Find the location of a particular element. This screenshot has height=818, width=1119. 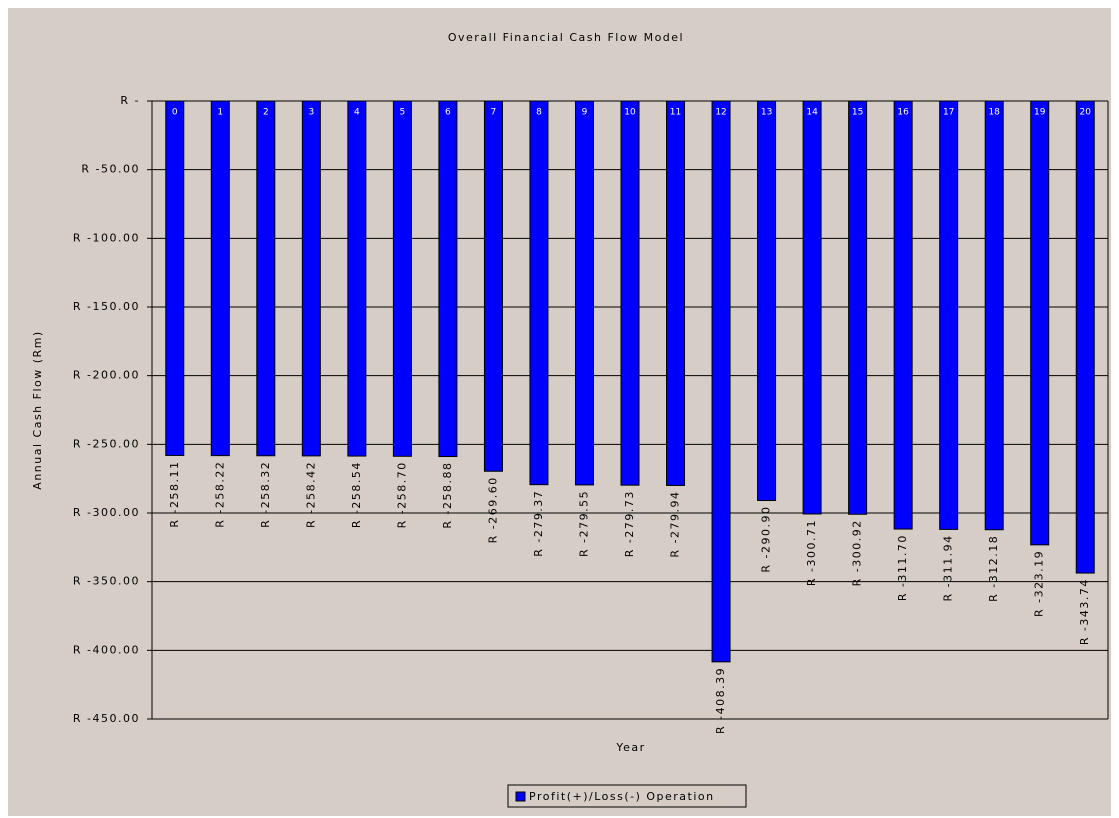

data-label: R -258.22 is located at coordinates (219, 494).